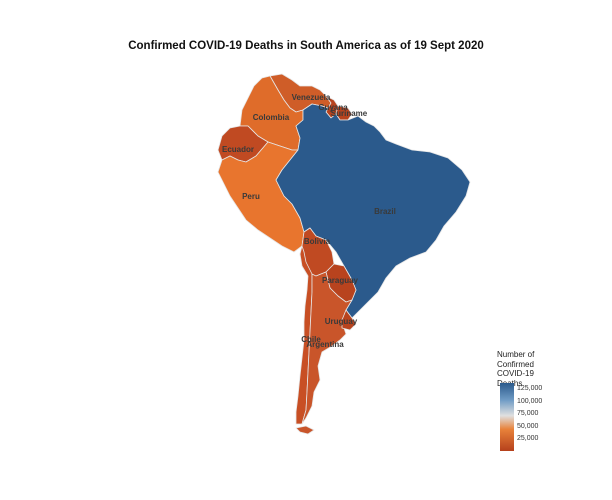  Describe the element at coordinates (507, 417) in the screenshot. I see `legend-colorbar` at that location.